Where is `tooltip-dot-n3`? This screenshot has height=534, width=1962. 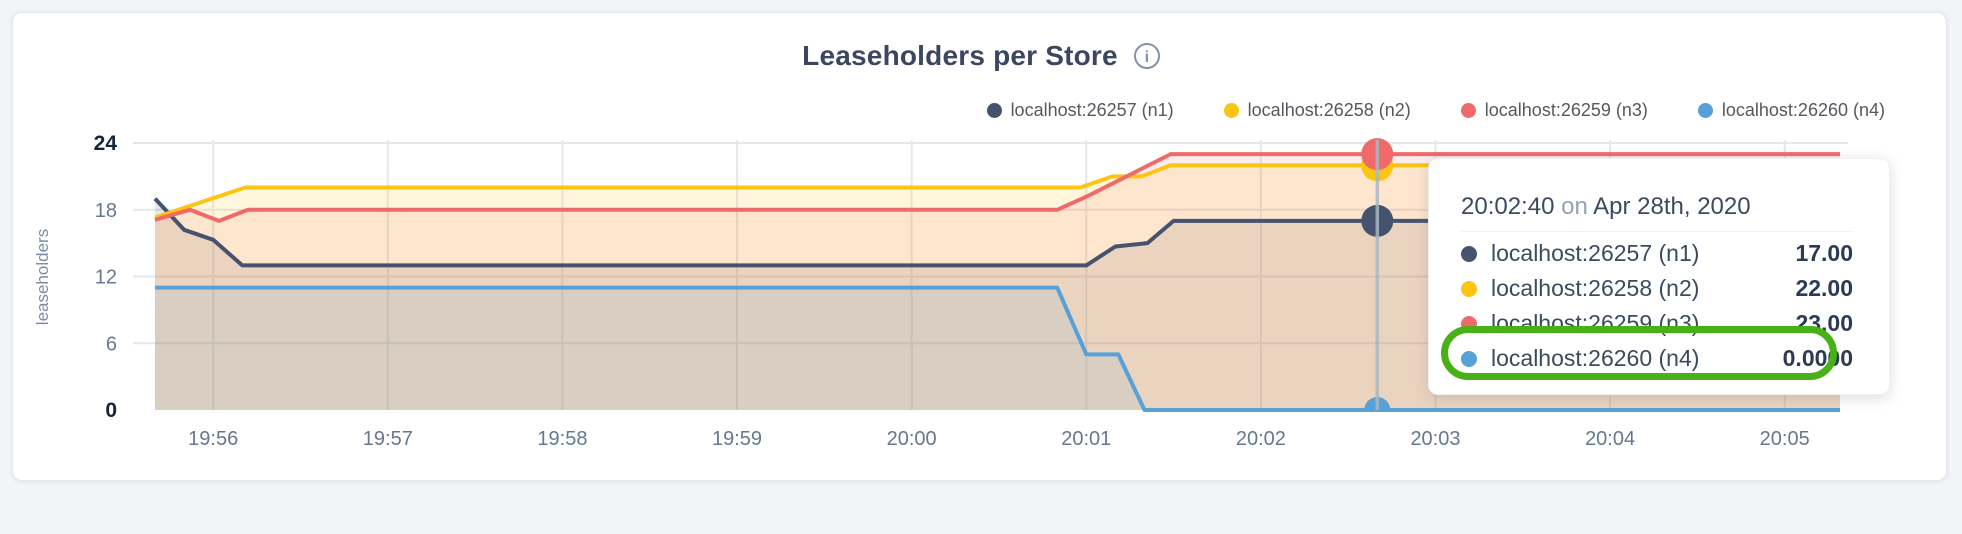
tooltip-dot-n3 is located at coordinates (1469, 323).